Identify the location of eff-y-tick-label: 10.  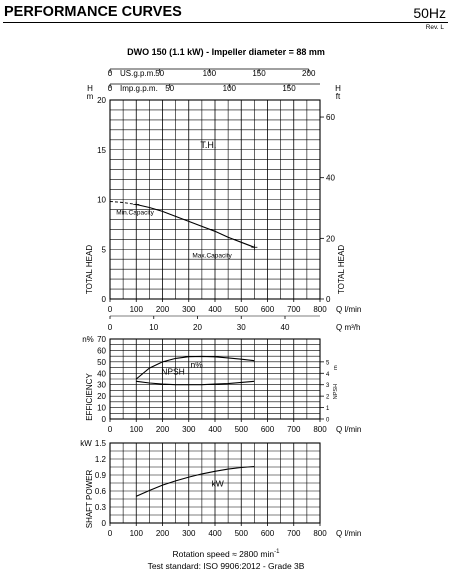
(101, 408).